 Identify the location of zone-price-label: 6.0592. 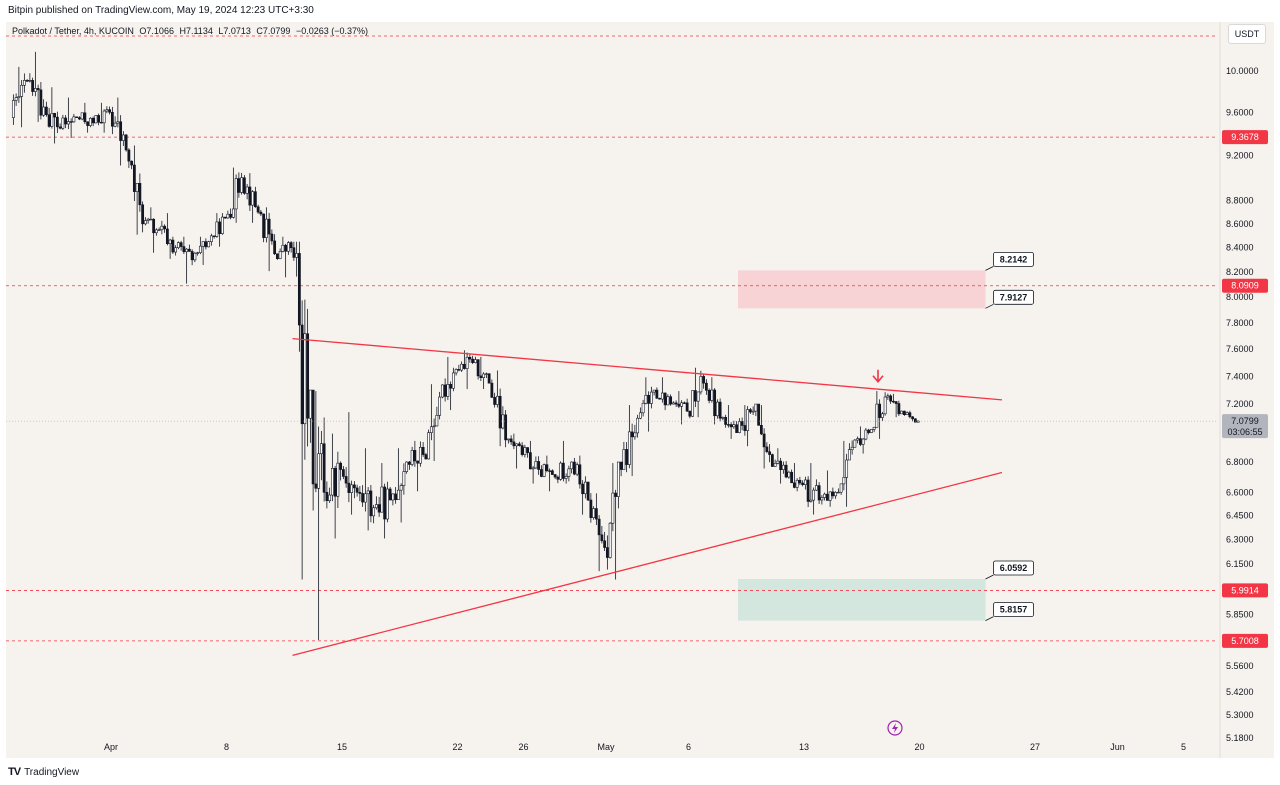
(1014, 568).